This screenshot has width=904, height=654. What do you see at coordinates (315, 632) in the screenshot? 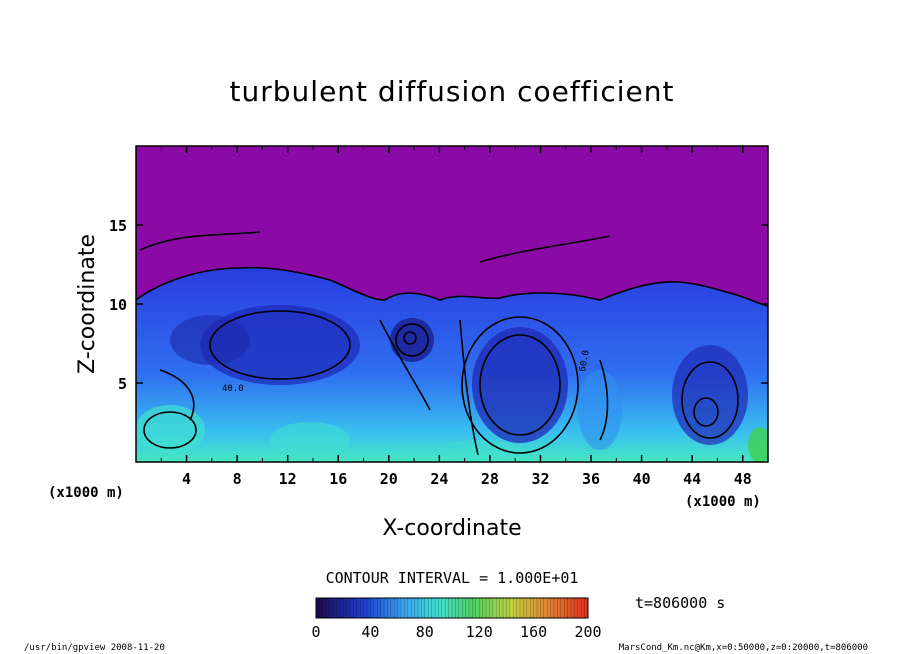
I see `colorbar-tick-label: 0` at bounding box center [315, 632].